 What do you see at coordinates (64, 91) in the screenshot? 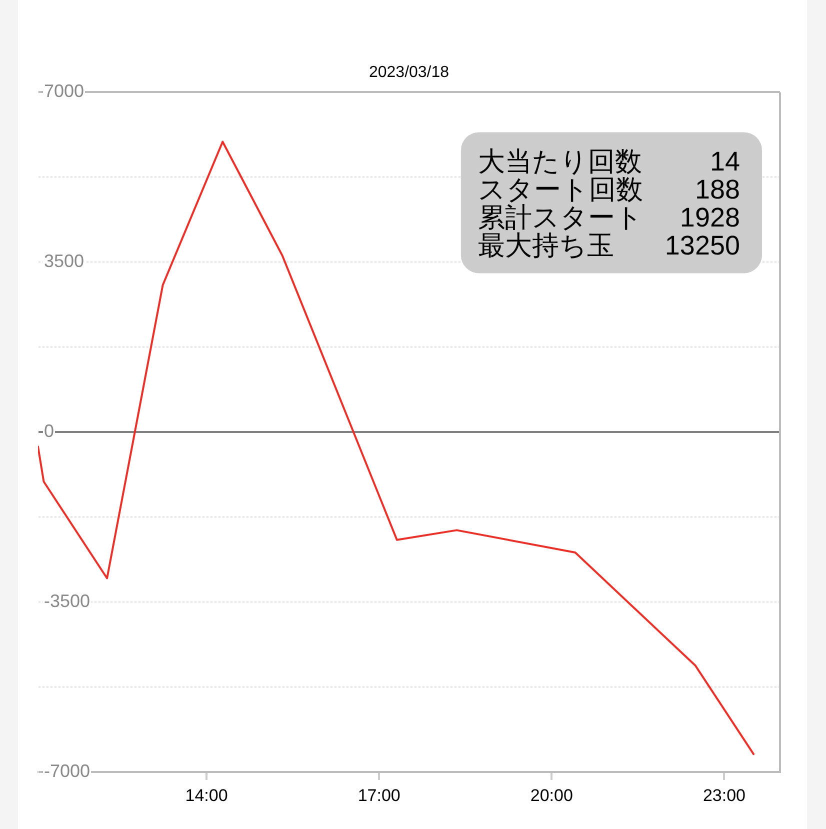
I see `y-tick-label: 7000` at bounding box center [64, 91].